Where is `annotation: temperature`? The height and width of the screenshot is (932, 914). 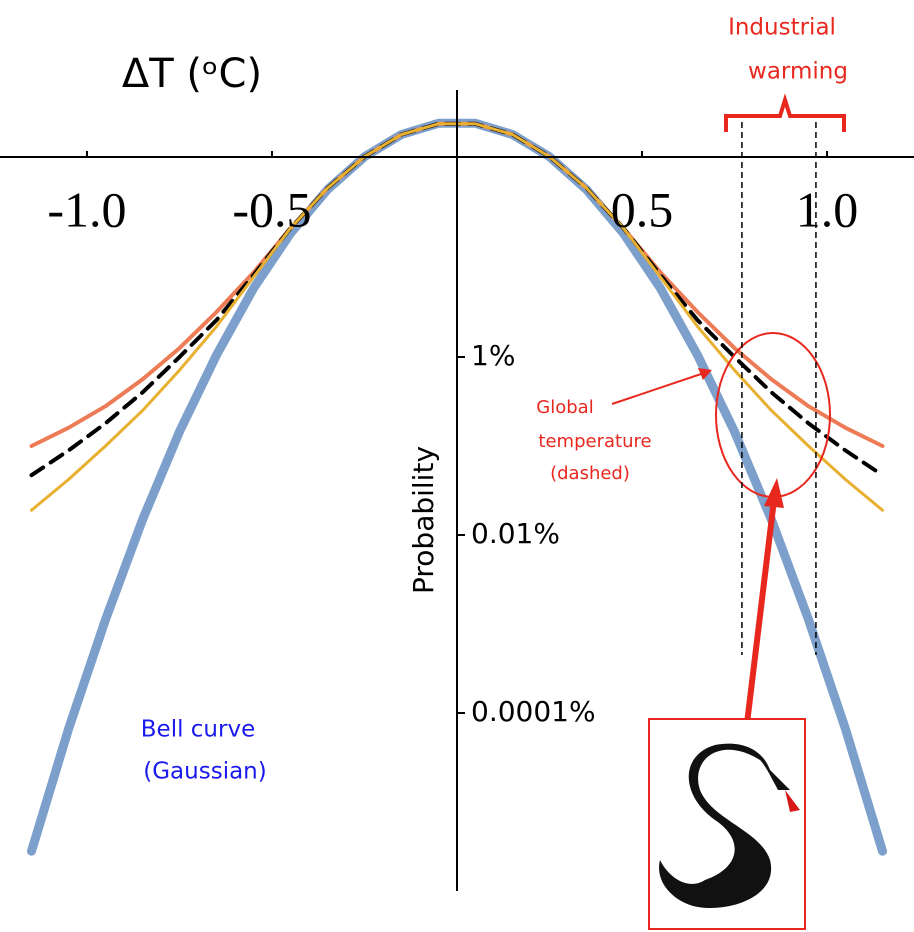
annotation: temperature is located at coordinates (594, 441).